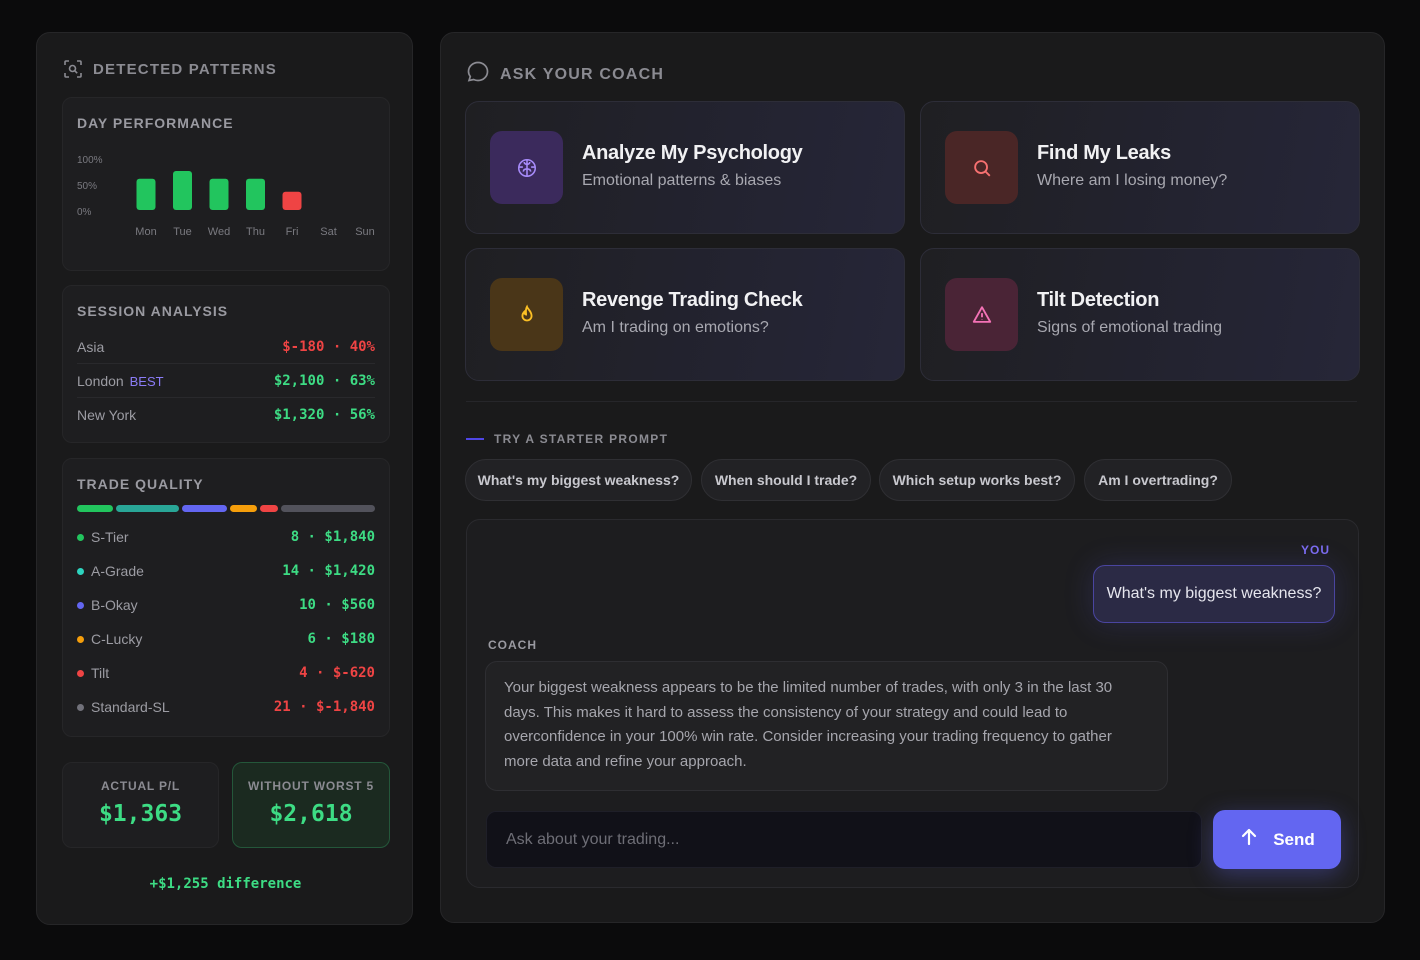 The image size is (1420, 960). I want to click on action-subtitle: Where am I losing money?, so click(1132, 180).